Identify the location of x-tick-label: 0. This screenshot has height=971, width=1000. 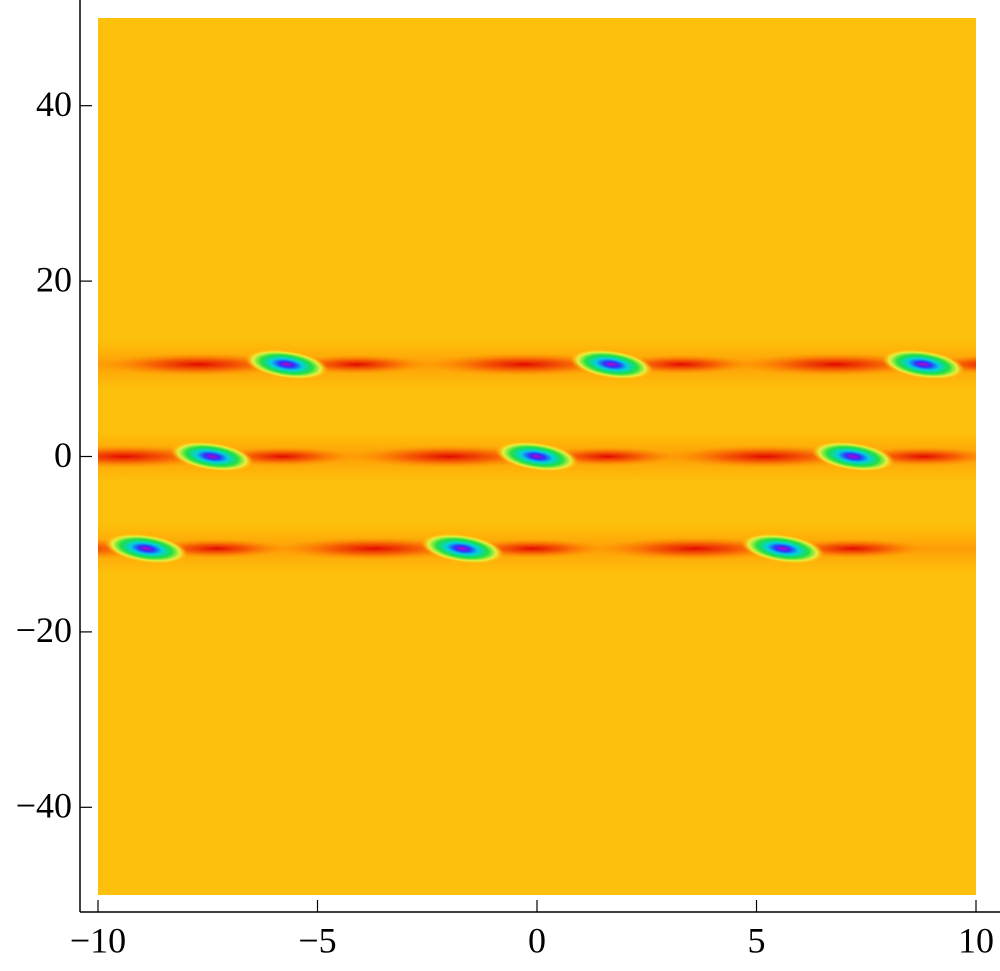
(537, 940).